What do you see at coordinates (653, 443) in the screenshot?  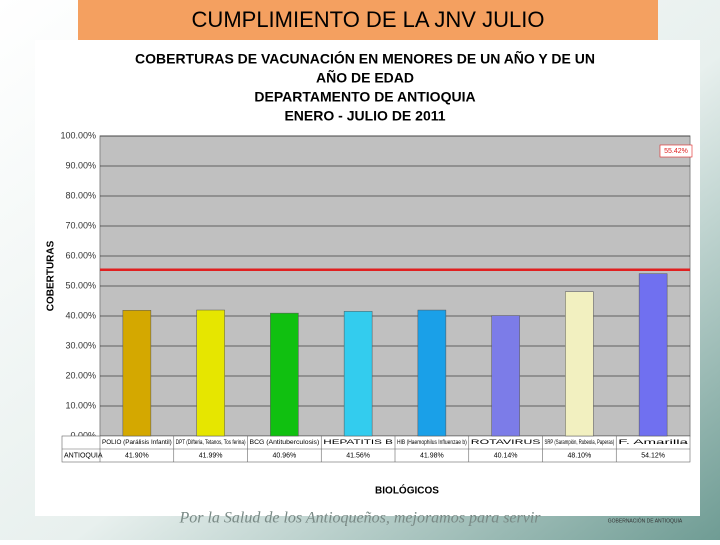 I see `x-tick-label: F. Amarilla` at bounding box center [653, 443].